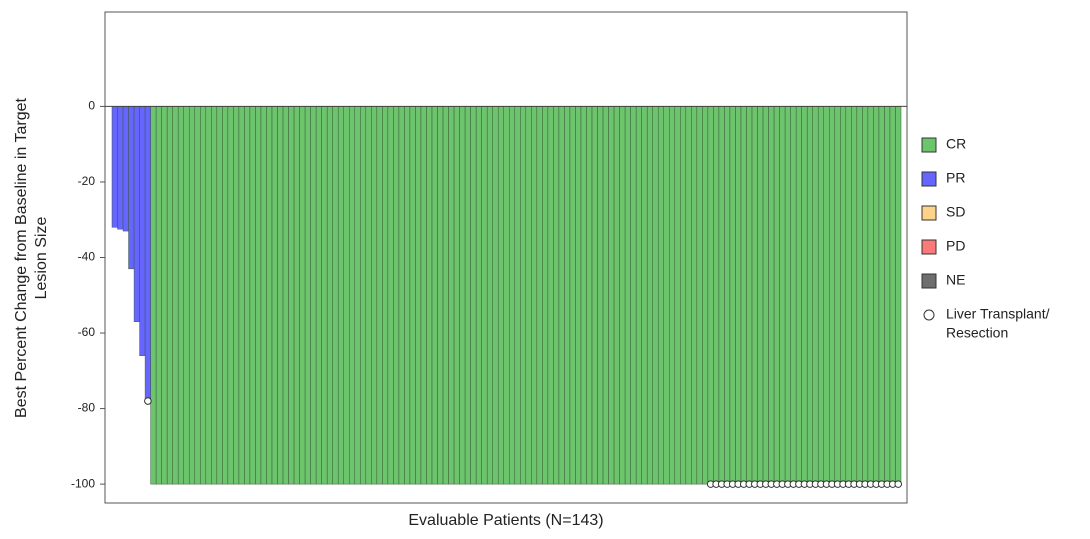 The width and height of the screenshot is (1090, 539). What do you see at coordinates (955, 246) in the screenshot?
I see `legend-label: PD` at bounding box center [955, 246].